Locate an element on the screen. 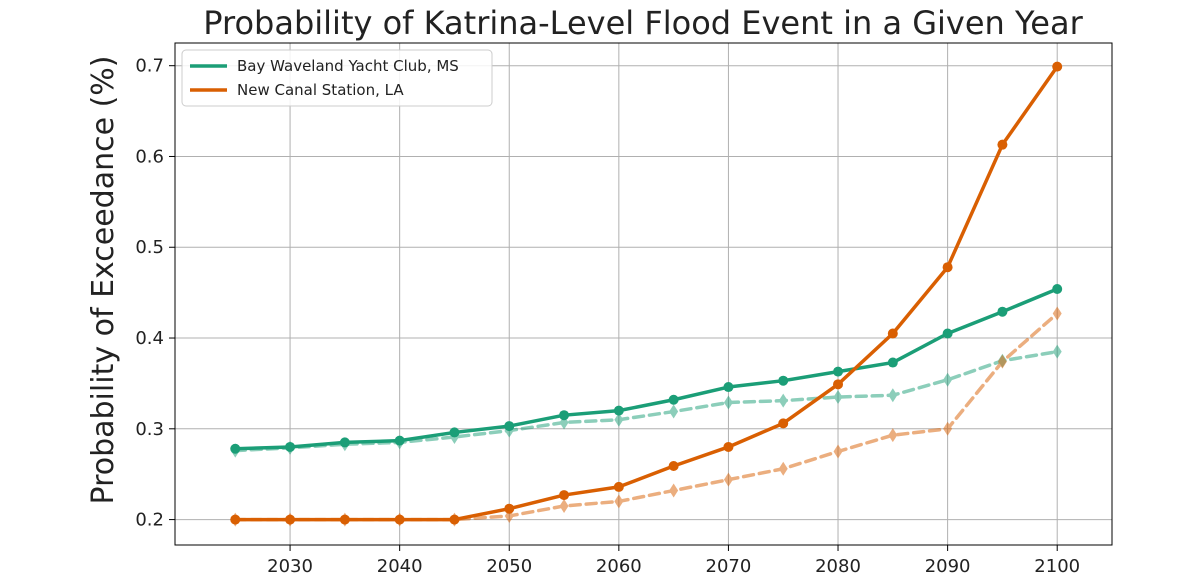  x-tick-label: 2040 is located at coordinates (400, 566).